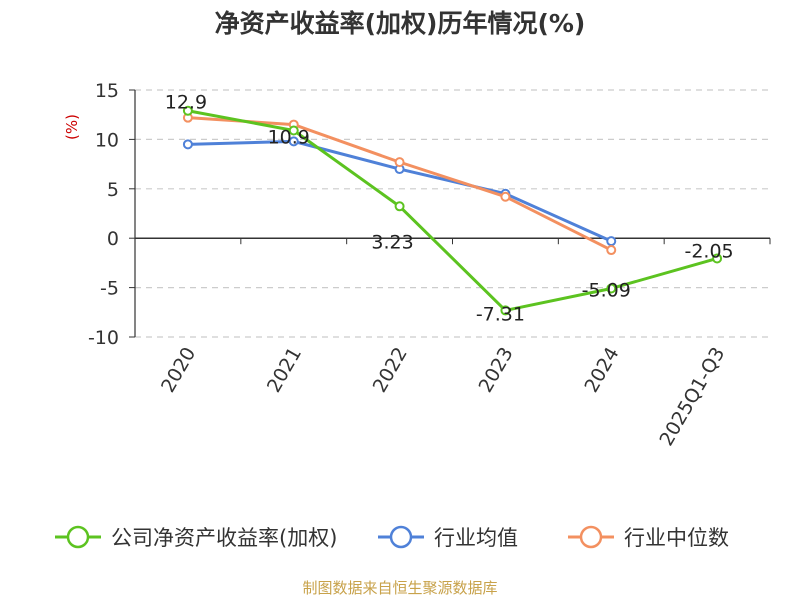  Describe the element at coordinates (476, 538) in the screenshot. I see `legend-label: 行业均值` at that location.